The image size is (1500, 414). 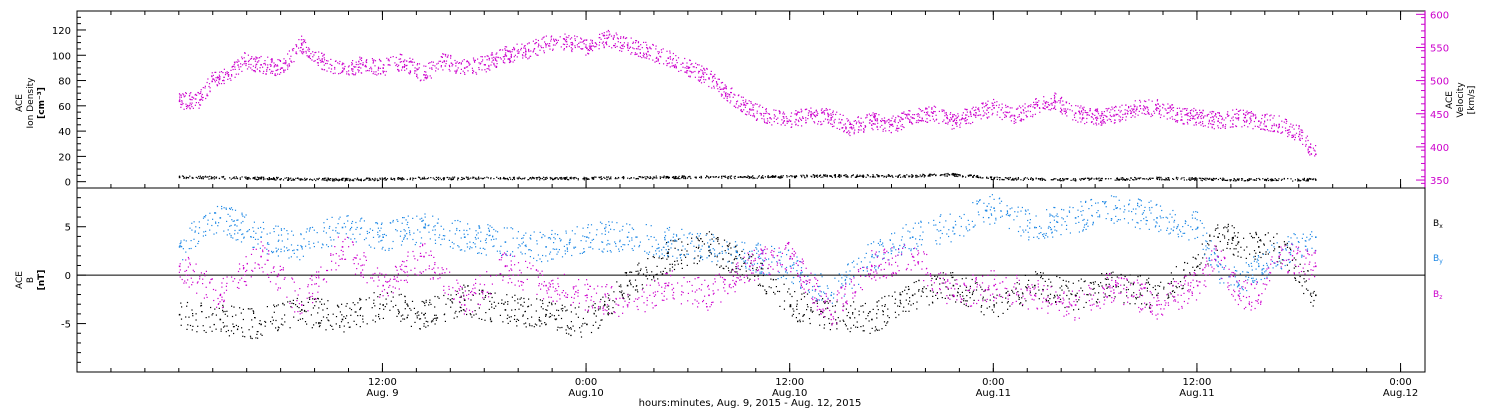 What do you see at coordinates (1439, 115) in the screenshot?
I see `velocity-tick-label: 450` at bounding box center [1439, 115].